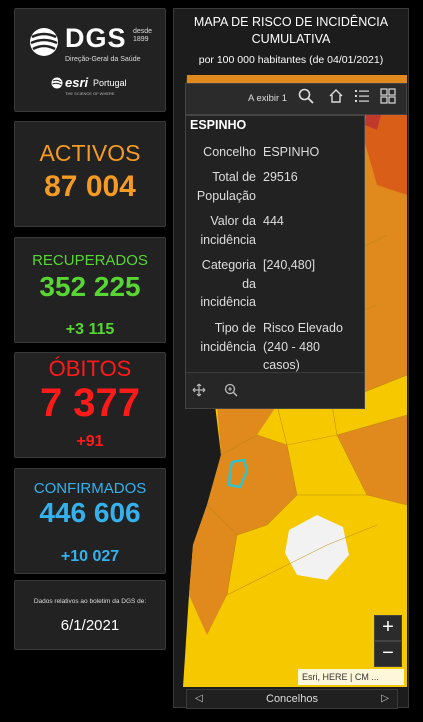  What do you see at coordinates (252, 485) in the screenshot?
I see `map-region-high-west` at bounding box center [252, 485].